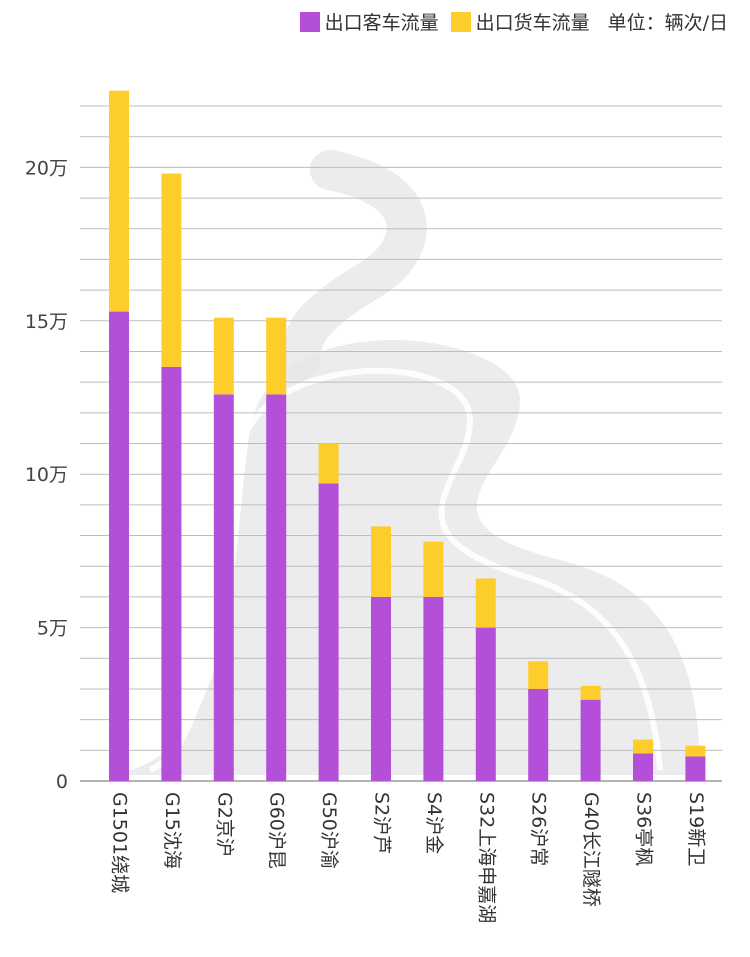  I want to click on y-tick-label: 15万, so click(46, 322).